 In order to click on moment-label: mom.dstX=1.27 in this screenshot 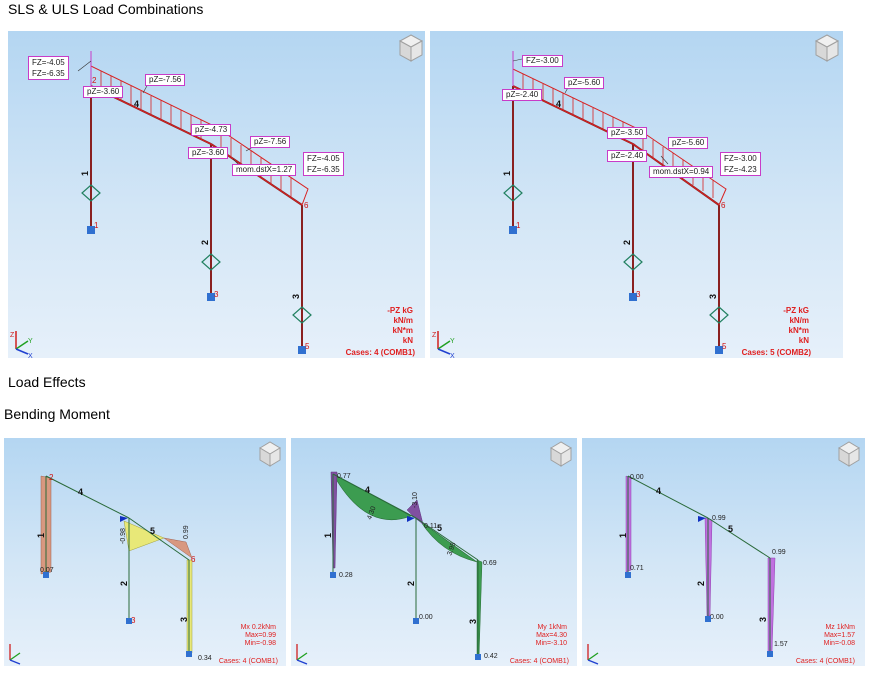, I will do `click(264, 170)`.